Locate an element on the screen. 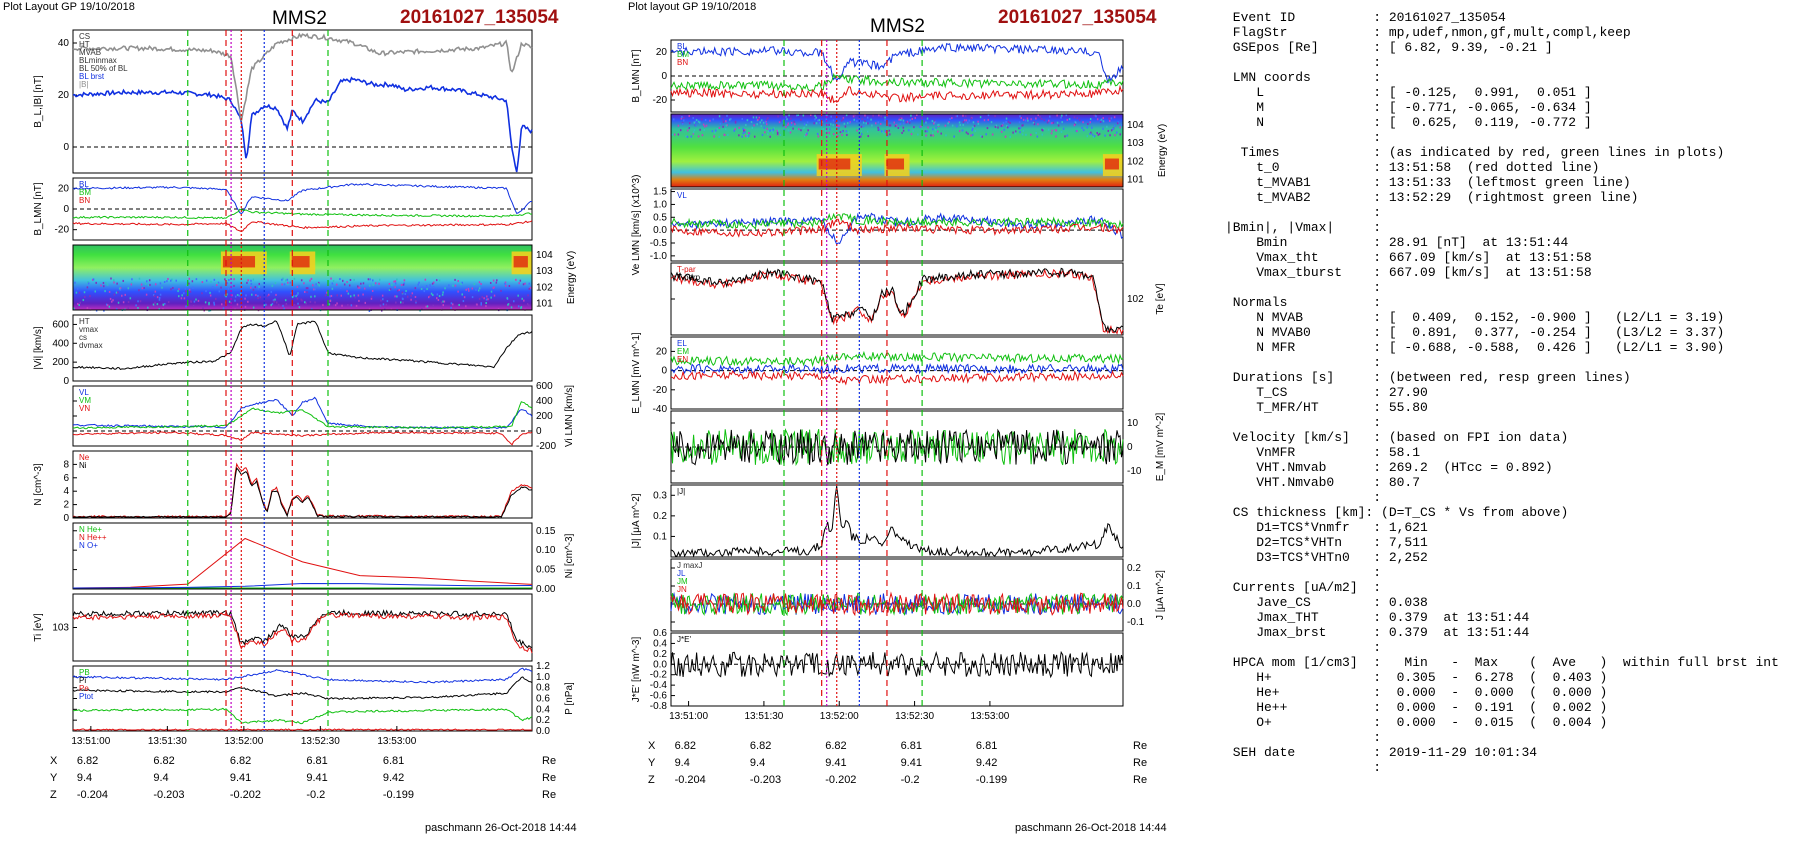 This screenshot has height=841, width=1804. y-tick-label: 0.0 is located at coordinates (1134, 604).